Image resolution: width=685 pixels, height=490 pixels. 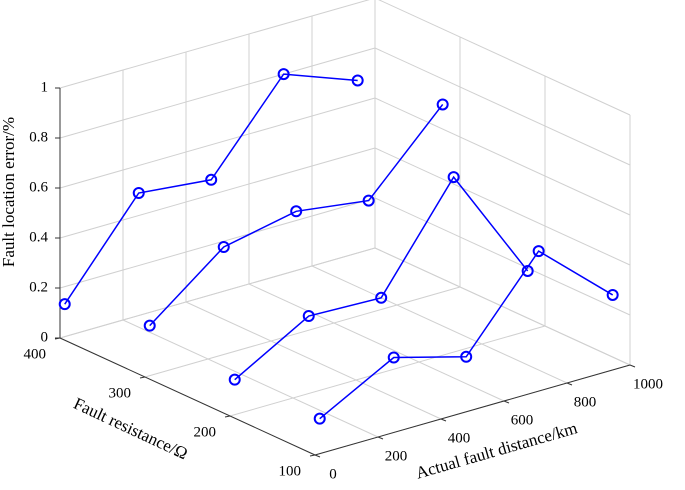 I want to click on z-tick-label: 0, so click(x=45, y=337).